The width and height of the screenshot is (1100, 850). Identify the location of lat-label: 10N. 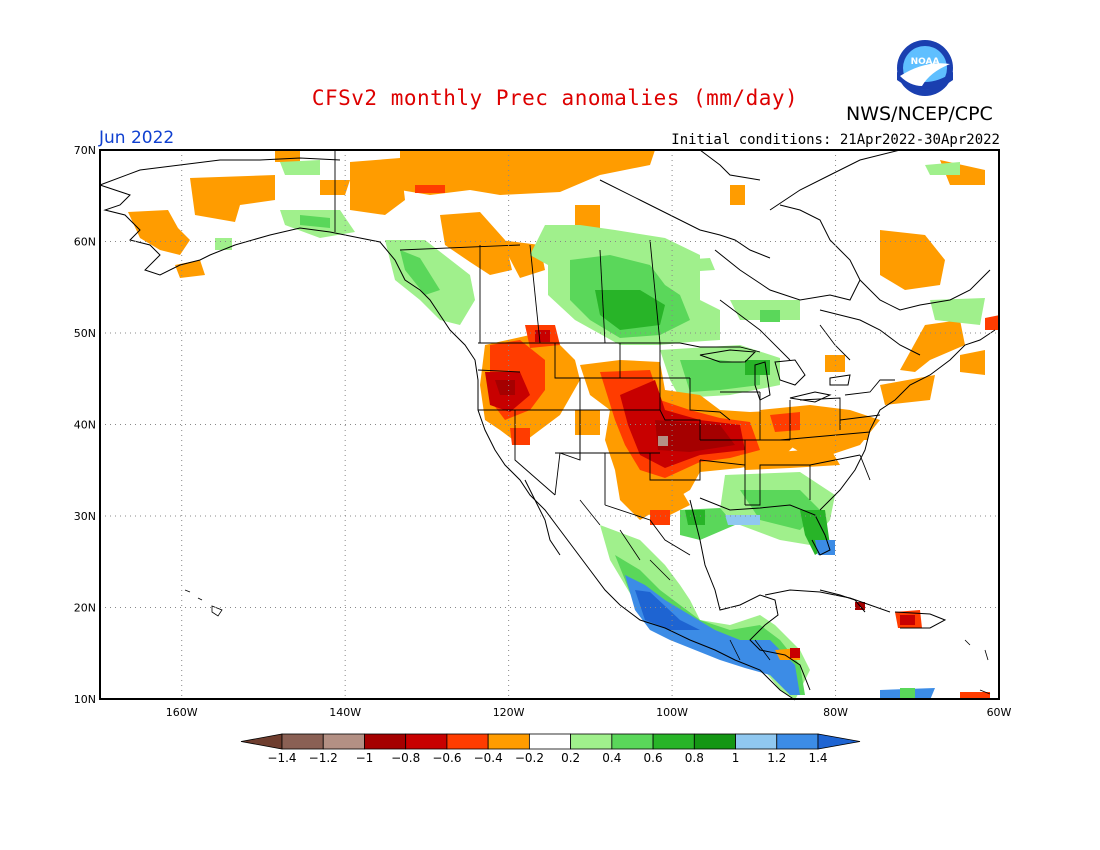
(85, 699).